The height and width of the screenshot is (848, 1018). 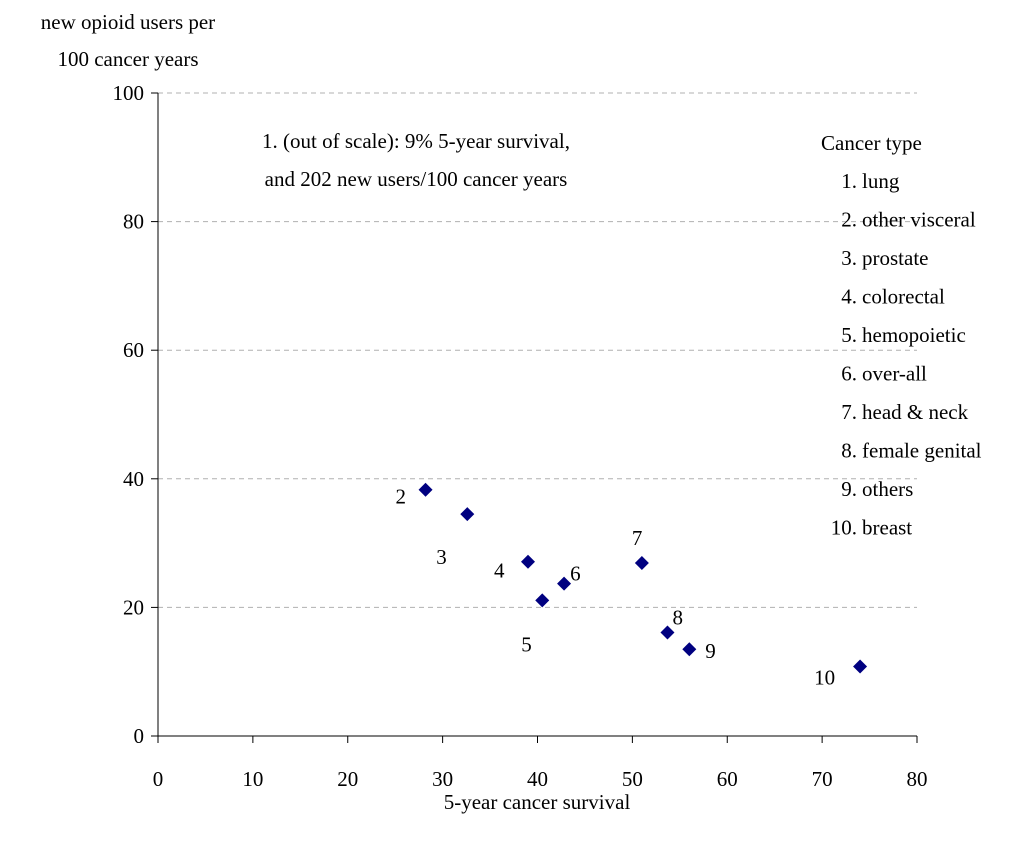 I want to click on point-label-7: 7, so click(x=637, y=538).